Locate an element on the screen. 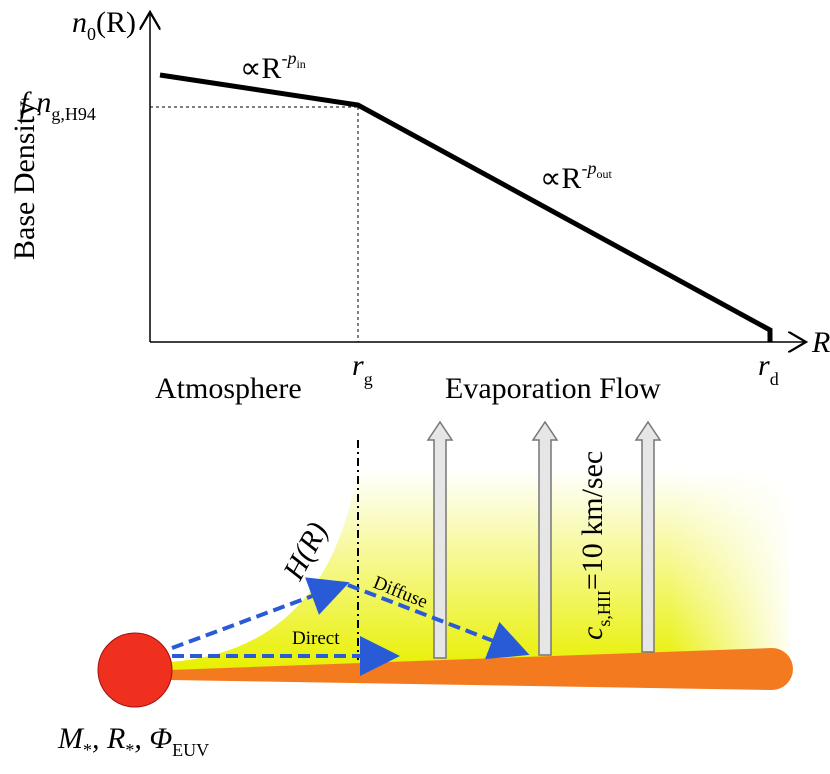 The image size is (830, 774). star-params: M*, R*, ΦEUV is located at coordinates (133, 741).